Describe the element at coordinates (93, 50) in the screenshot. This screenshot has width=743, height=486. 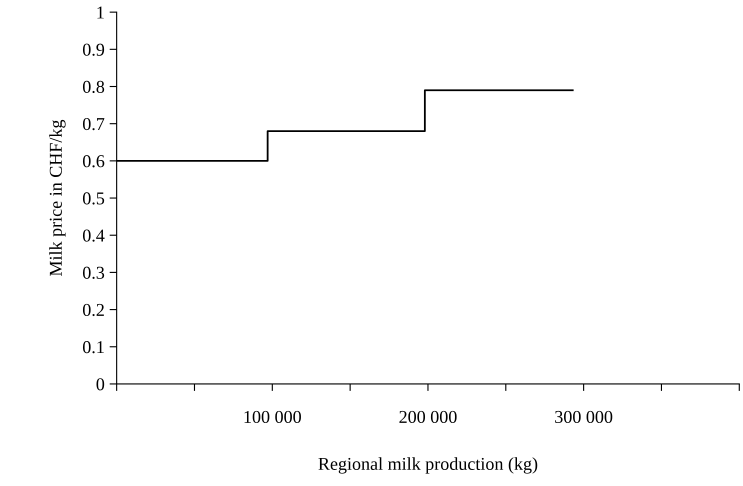
I see `y-tick-label: 0.9` at that location.